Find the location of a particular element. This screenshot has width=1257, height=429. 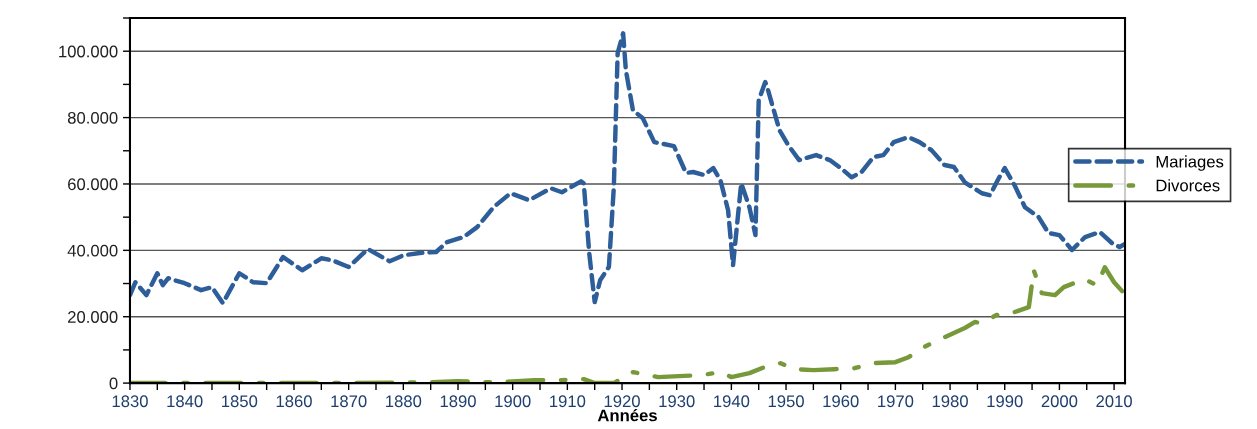

y-tick-label: 60.000 is located at coordinates (93, 184).